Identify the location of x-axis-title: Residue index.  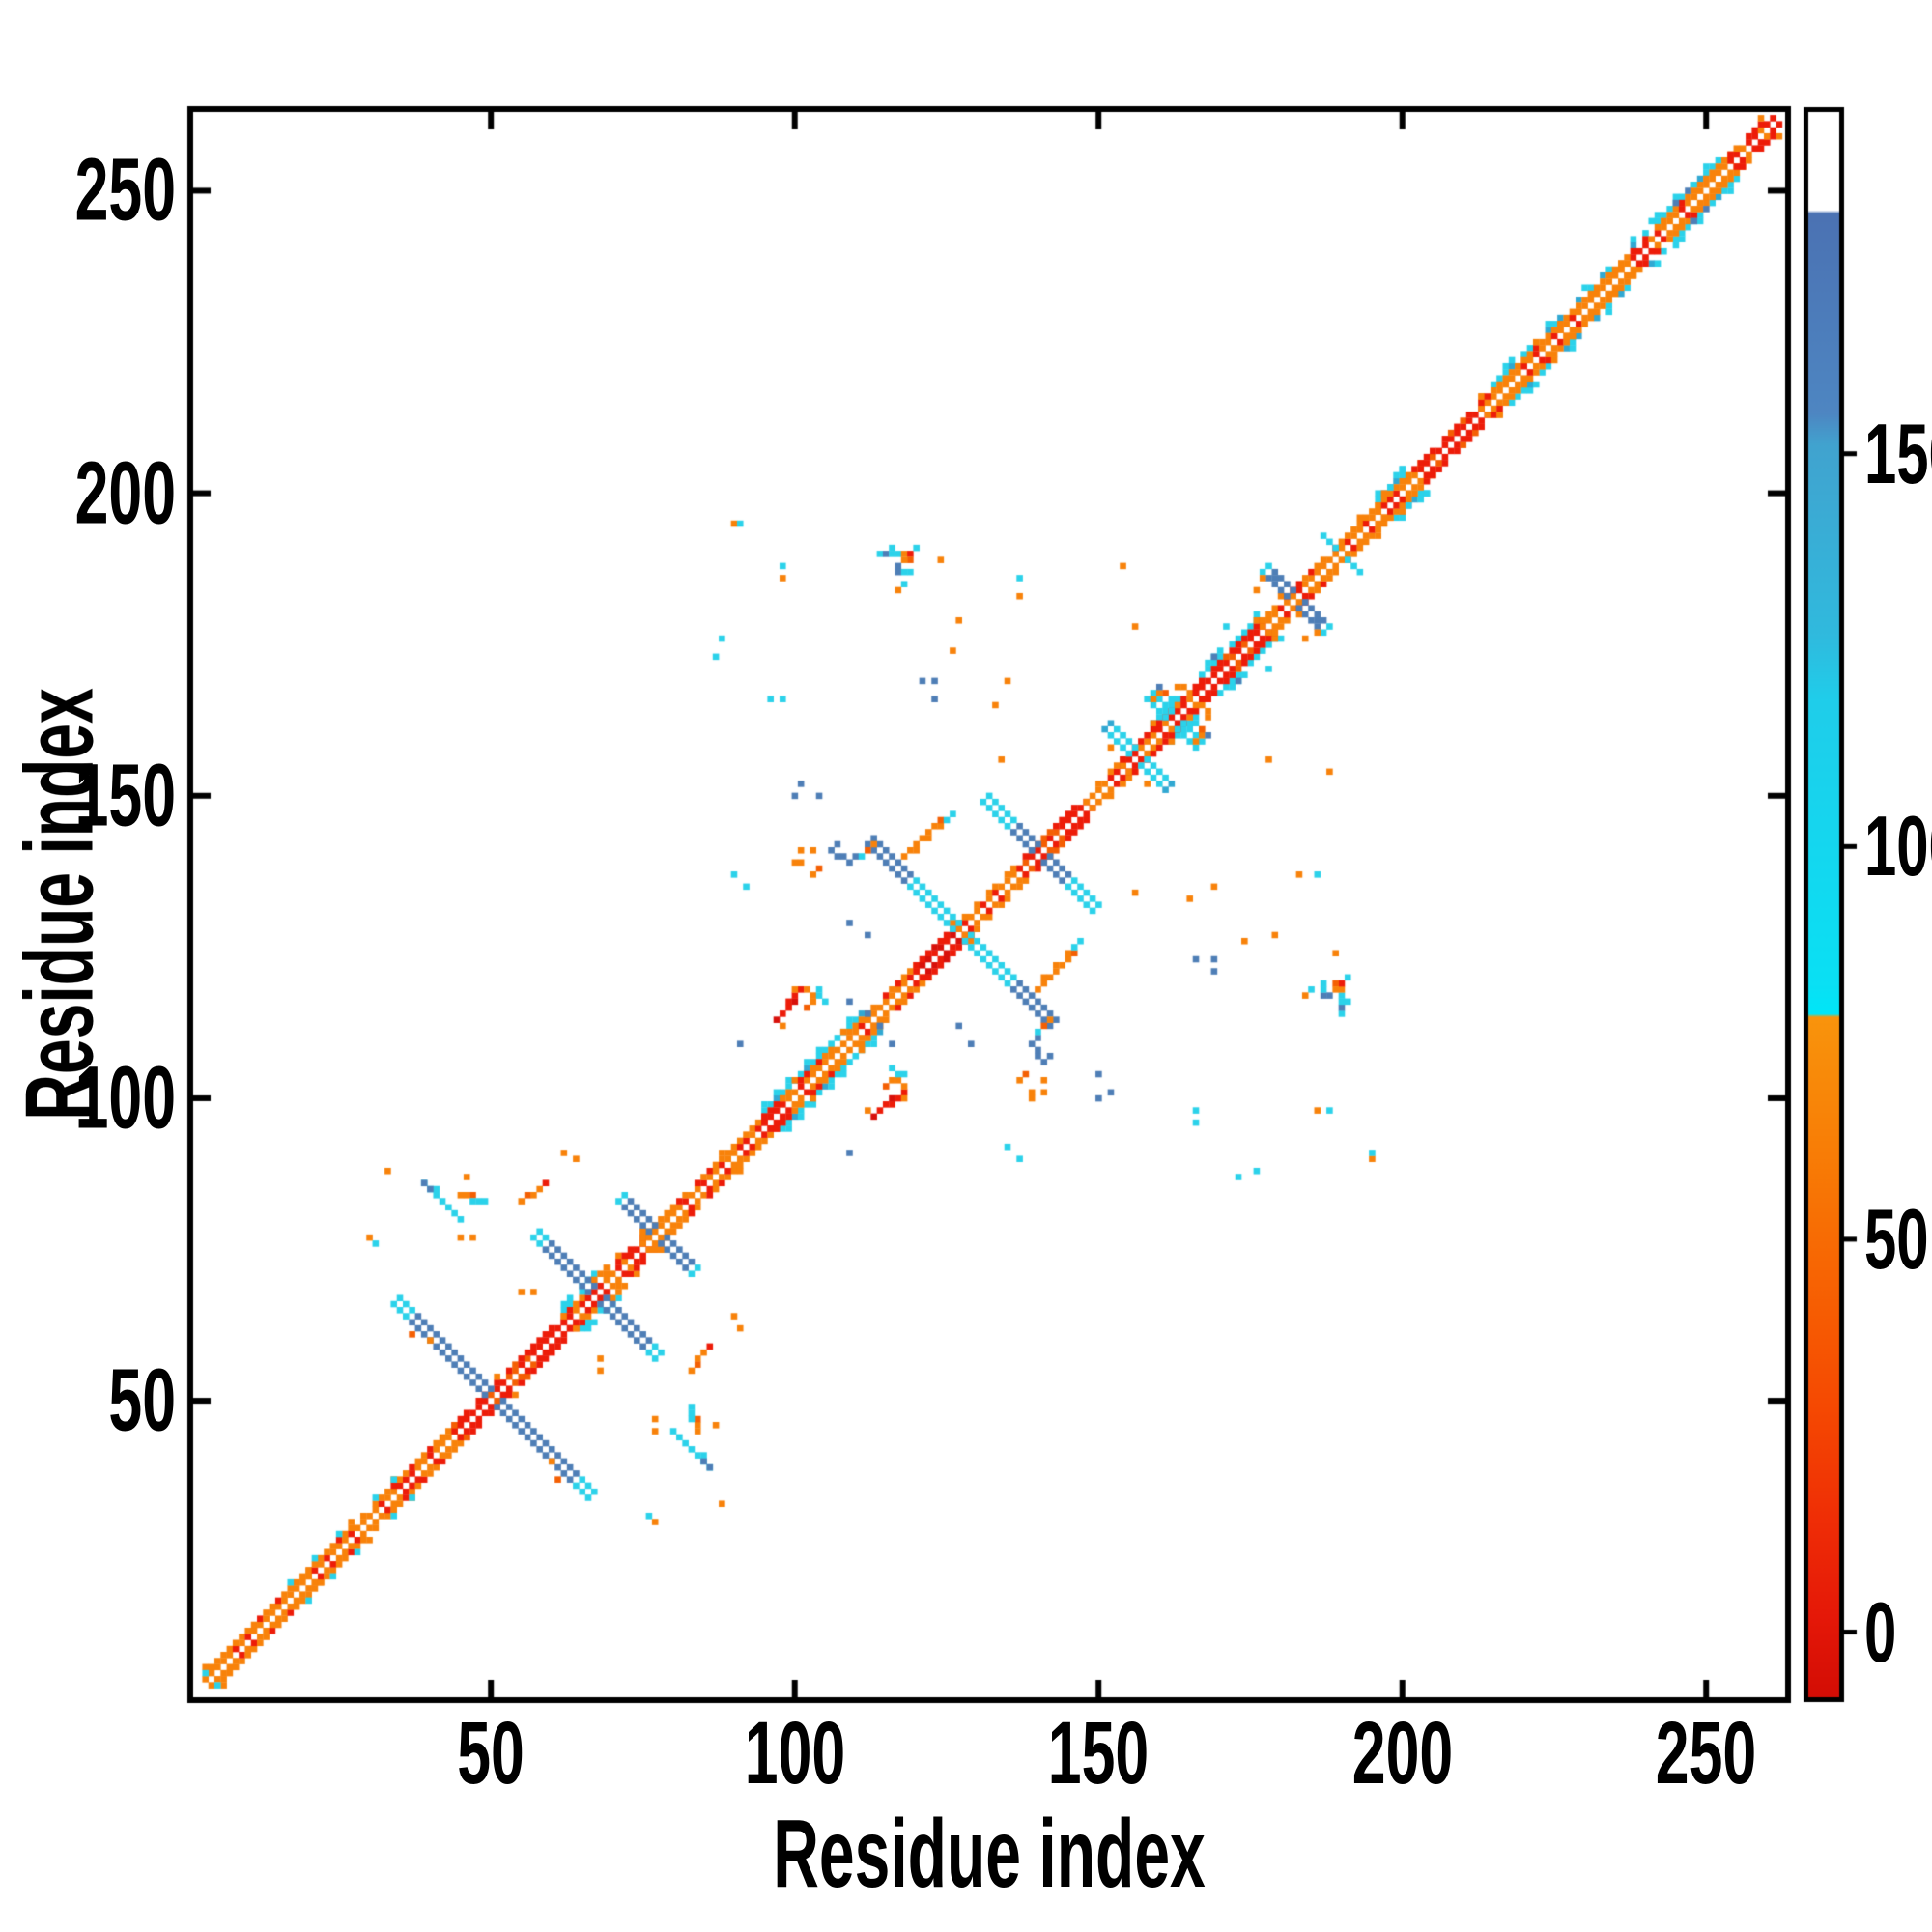
(989, 1854).